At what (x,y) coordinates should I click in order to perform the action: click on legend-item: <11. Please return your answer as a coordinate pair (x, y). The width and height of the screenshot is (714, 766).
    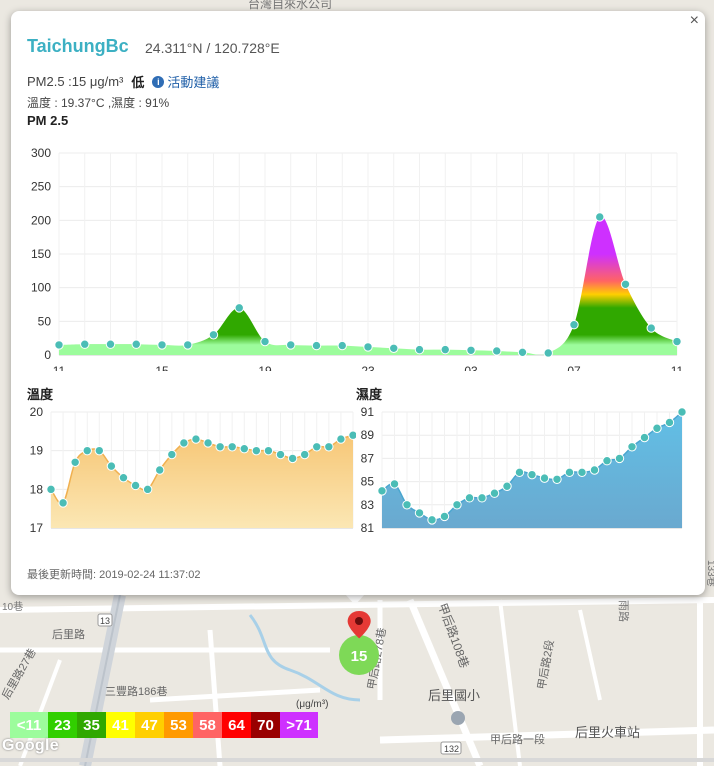
    Looking at the image, I should click on (29, 725).